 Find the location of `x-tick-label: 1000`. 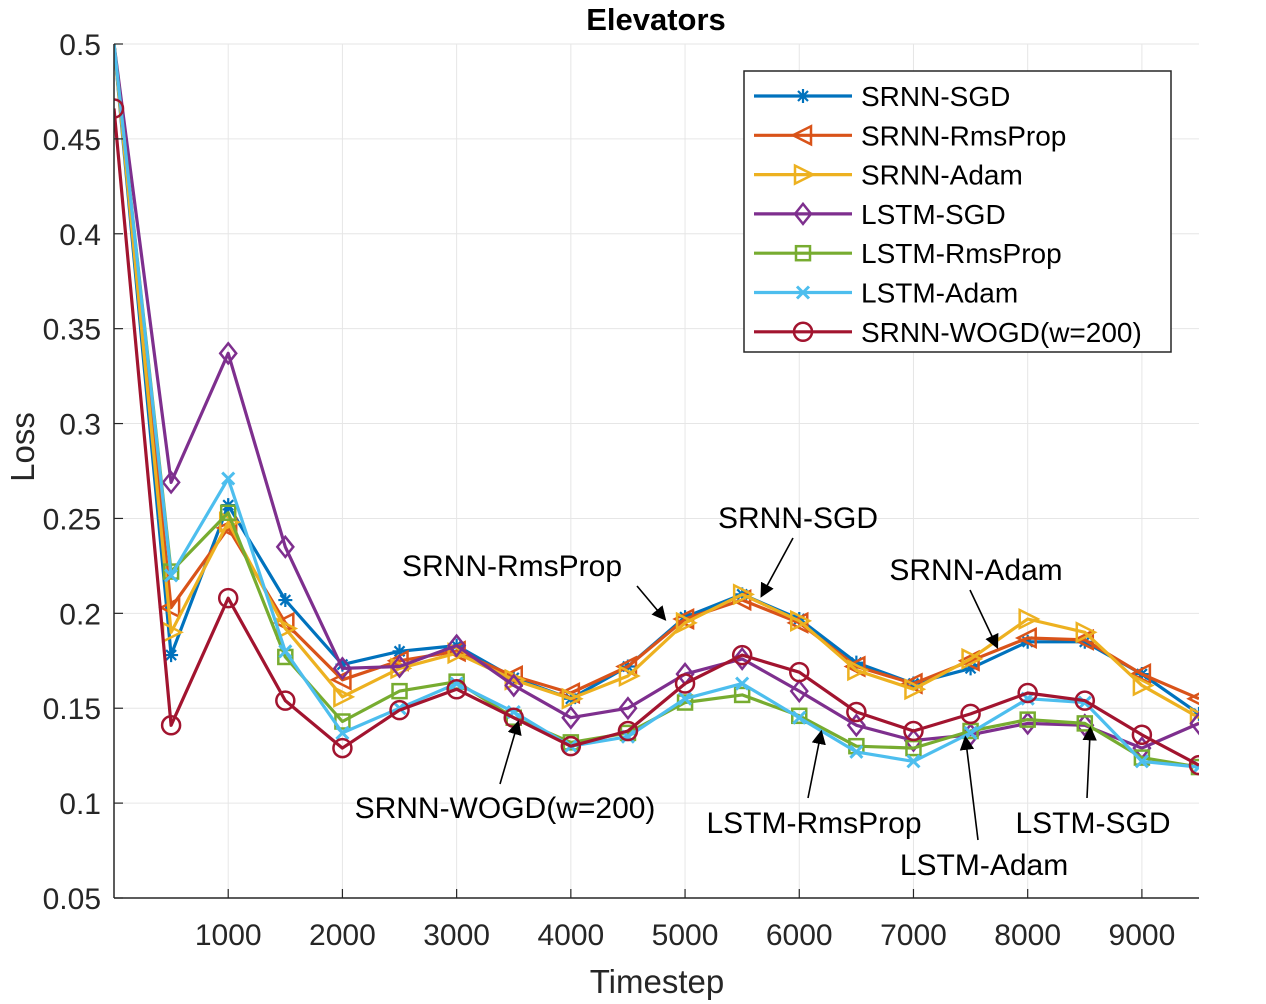

x-tick-label: 1000 is located at coordinates (228, 935).